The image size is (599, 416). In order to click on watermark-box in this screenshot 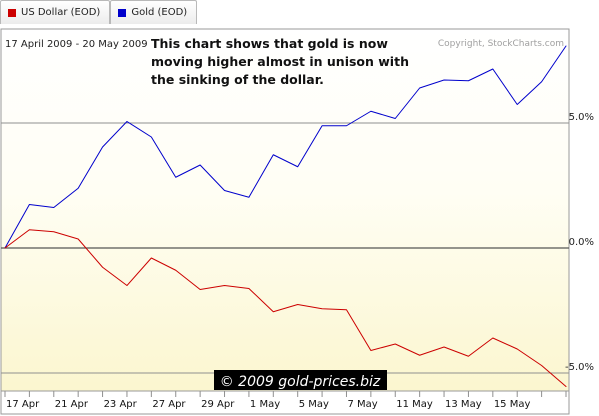, I will do `click(300, 380)`.